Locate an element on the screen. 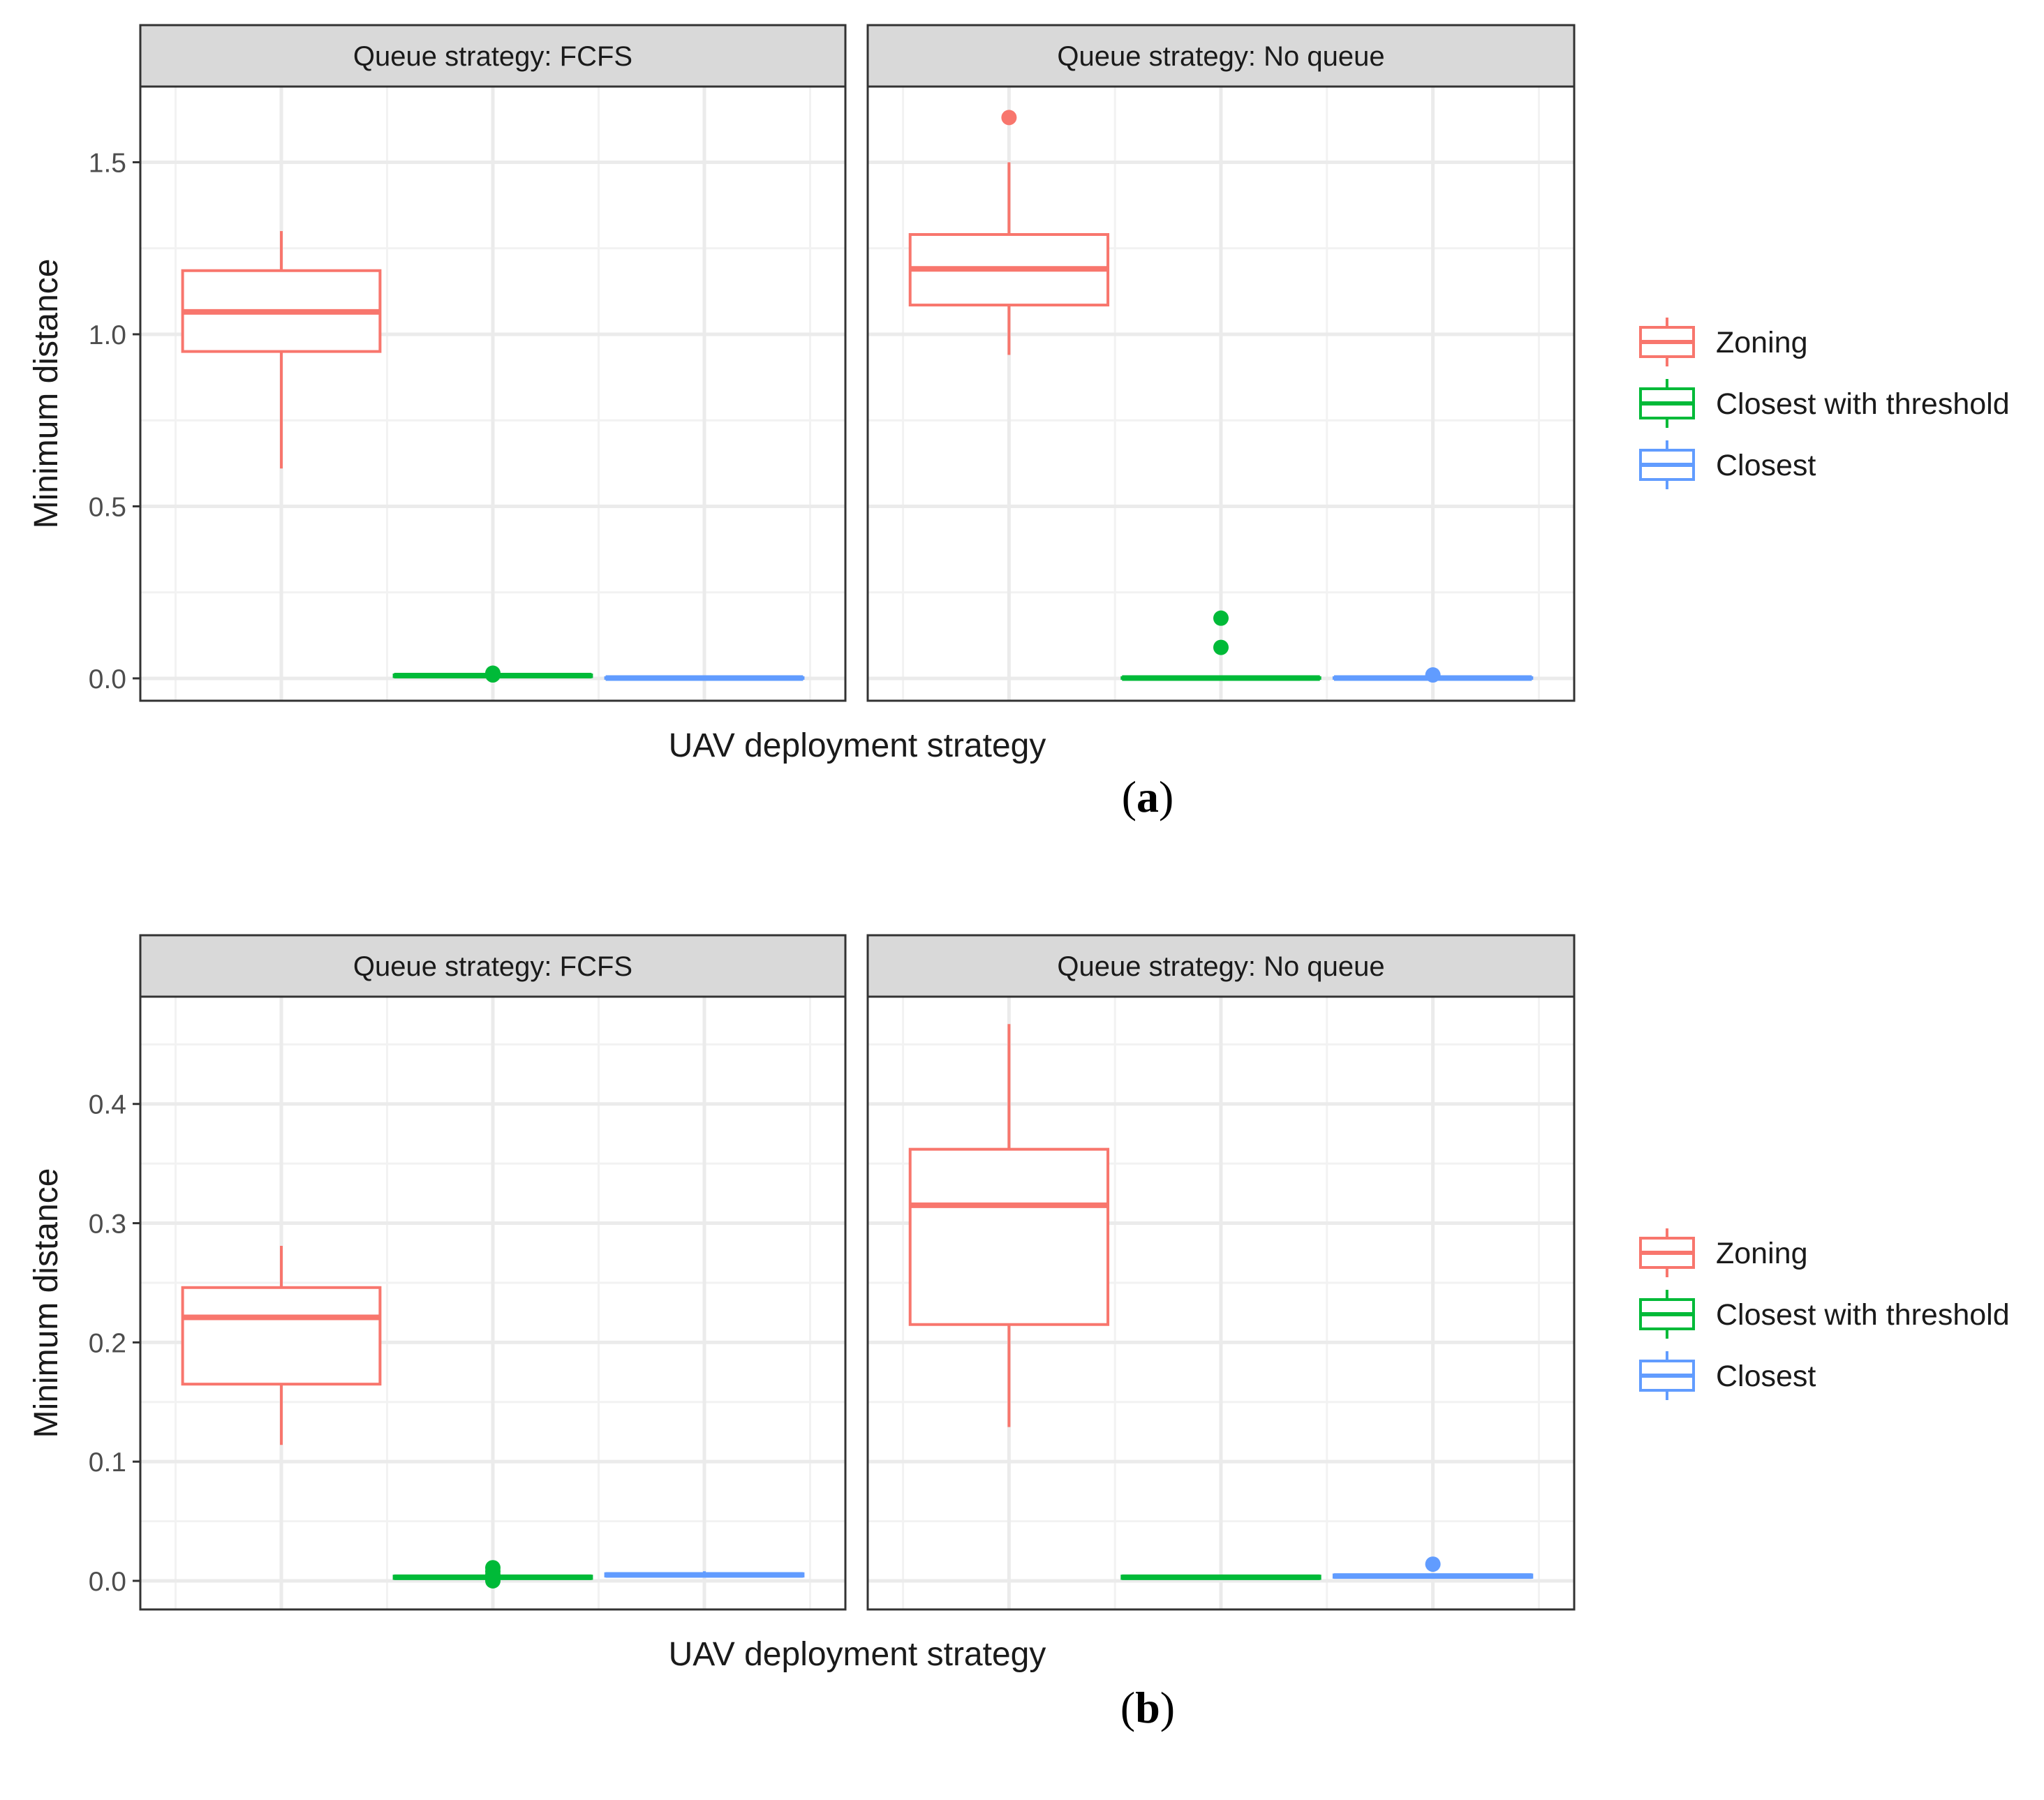  y-tick-label: 1.5 is located at coordinates (108, 163).